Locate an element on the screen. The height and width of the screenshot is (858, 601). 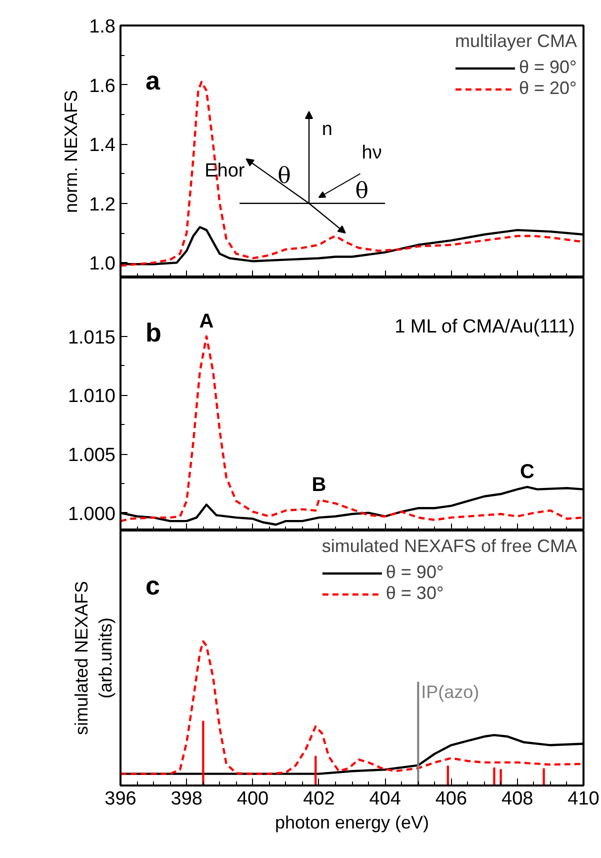
annotation: a is located at coordinates (153, 81).